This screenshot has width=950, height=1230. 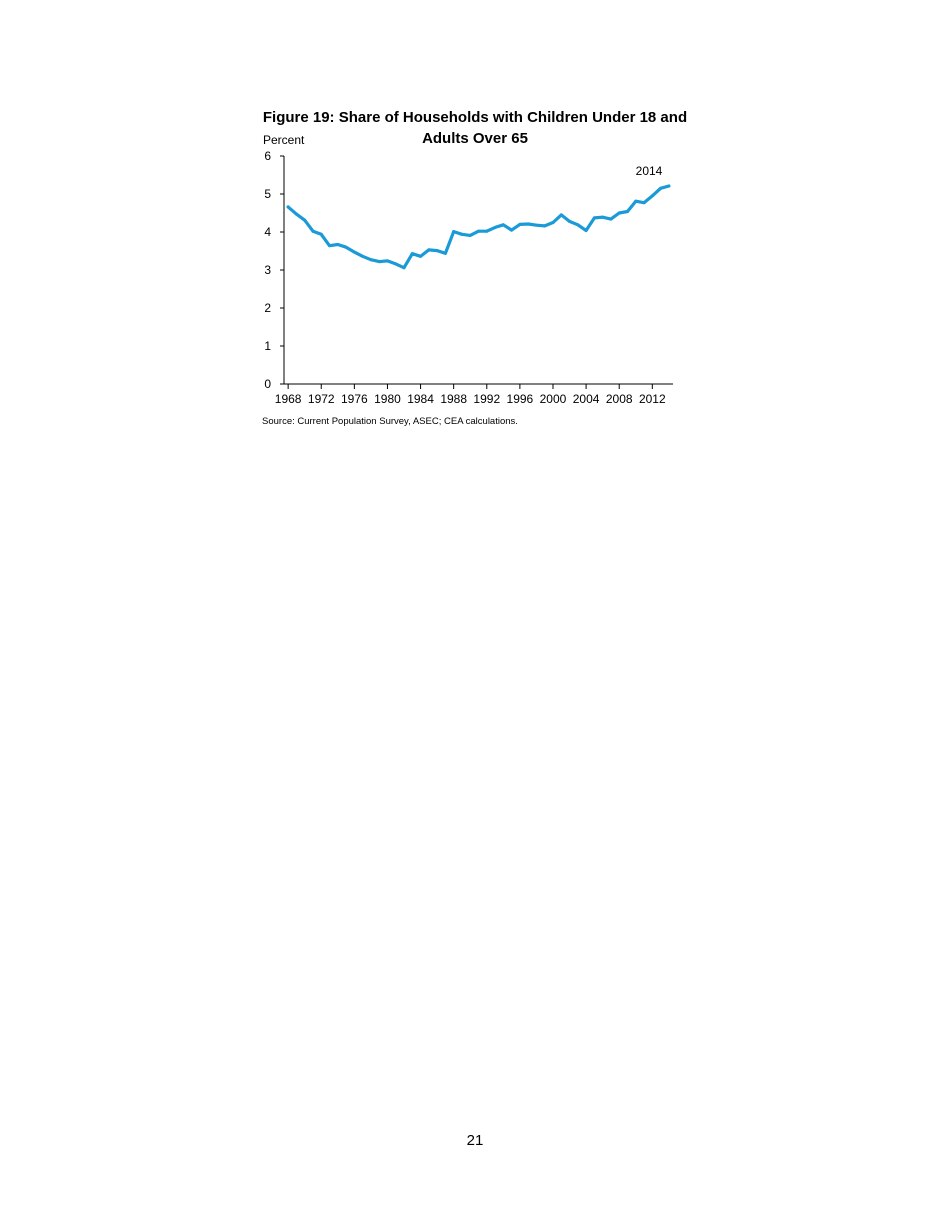 I want to click on data-point-2009, so click(x=627, y=211).